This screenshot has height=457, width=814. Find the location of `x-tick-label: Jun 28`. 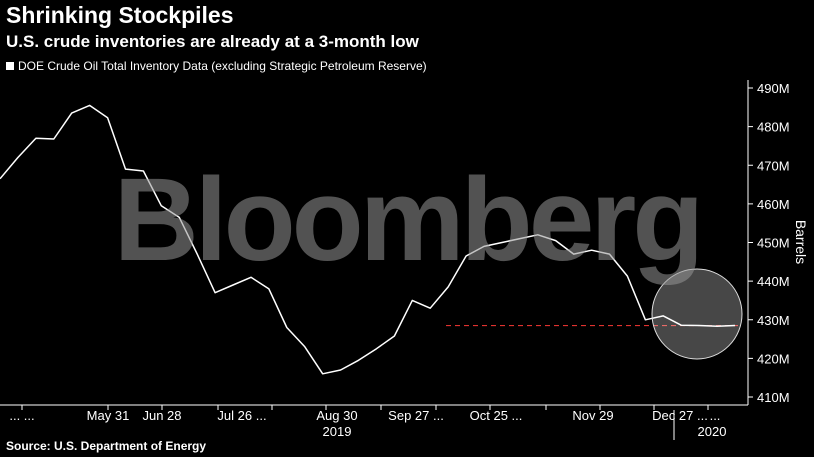

x-tick-label: Jun 28 is located at coordinates (161, 415).